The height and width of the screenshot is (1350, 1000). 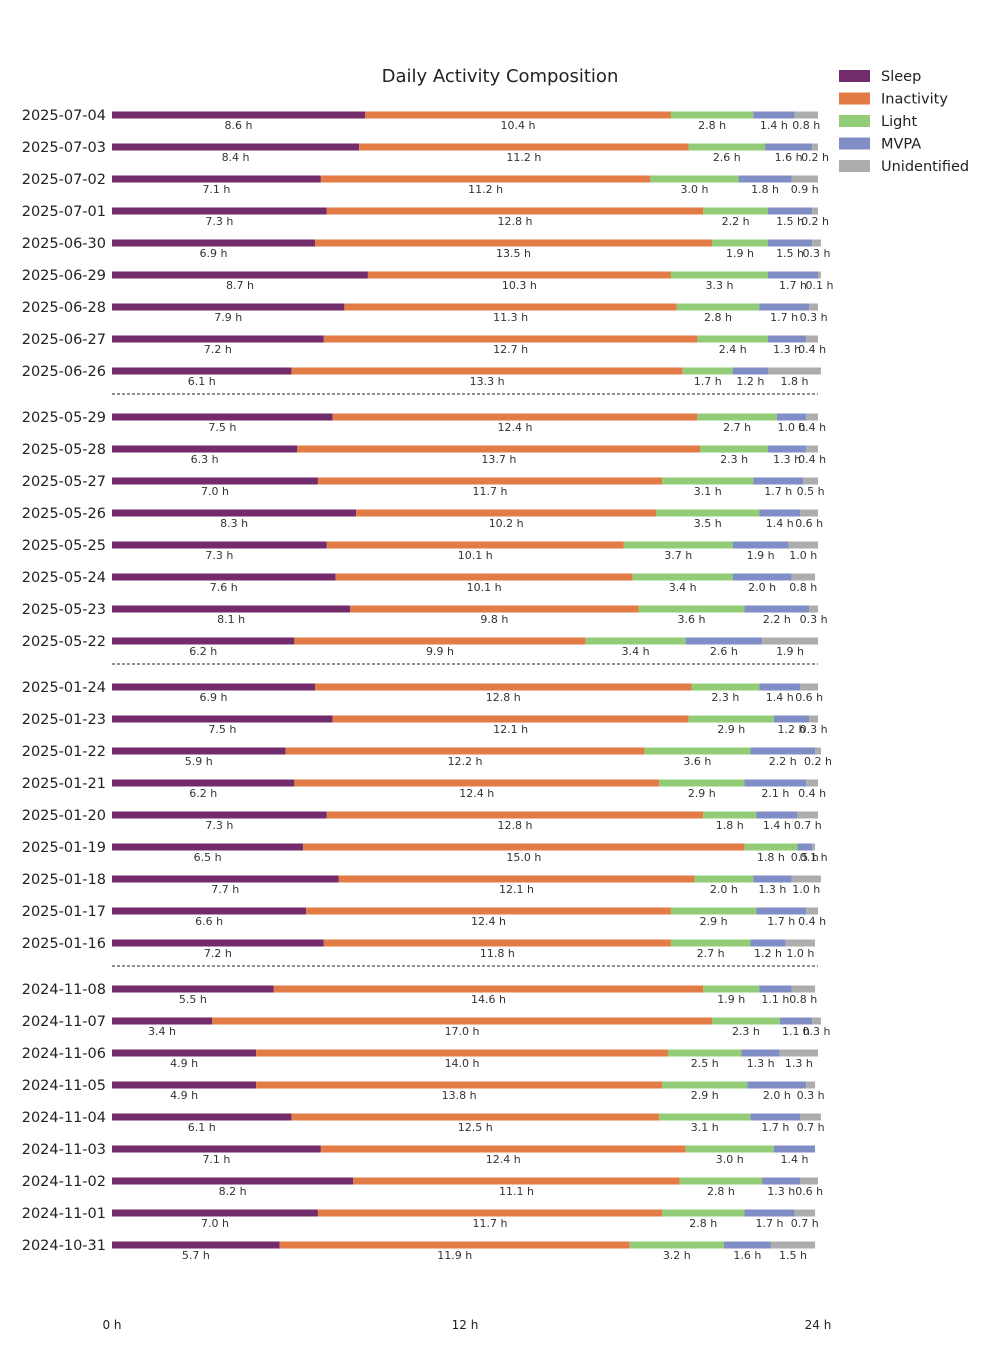 I want to click on value-label-inactivity: 11.2 h, so click(x=523, y=157).